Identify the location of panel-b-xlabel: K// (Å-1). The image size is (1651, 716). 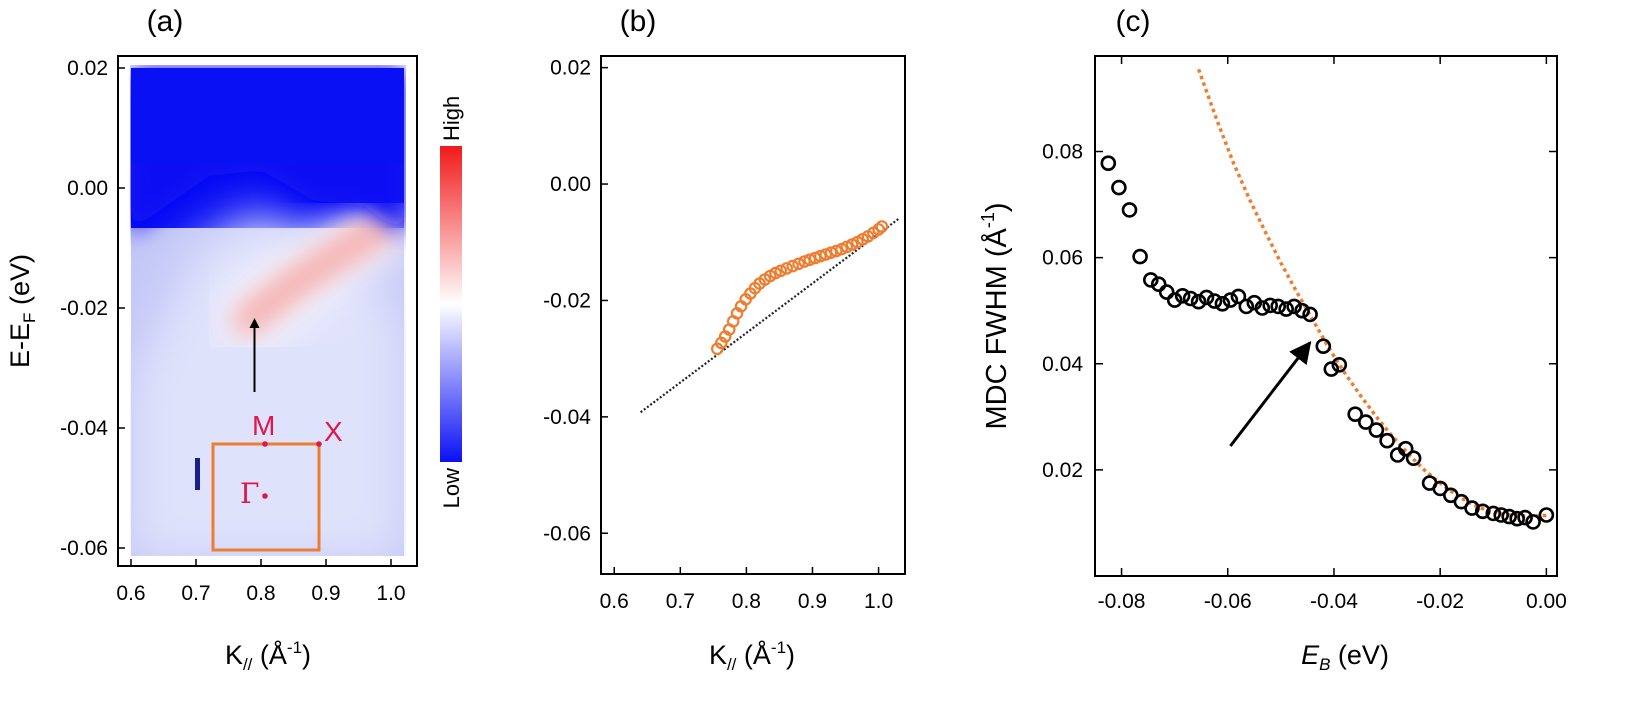
(752, 656).